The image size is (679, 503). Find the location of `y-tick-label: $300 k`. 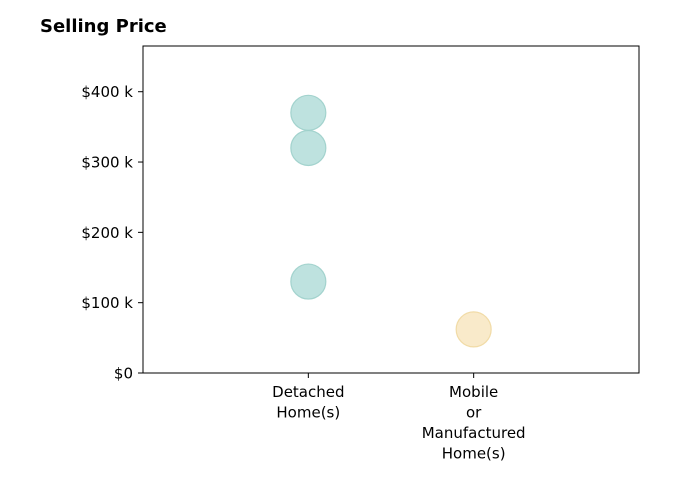

y-tick-label: $300 k is located at coordinates (107, 163).